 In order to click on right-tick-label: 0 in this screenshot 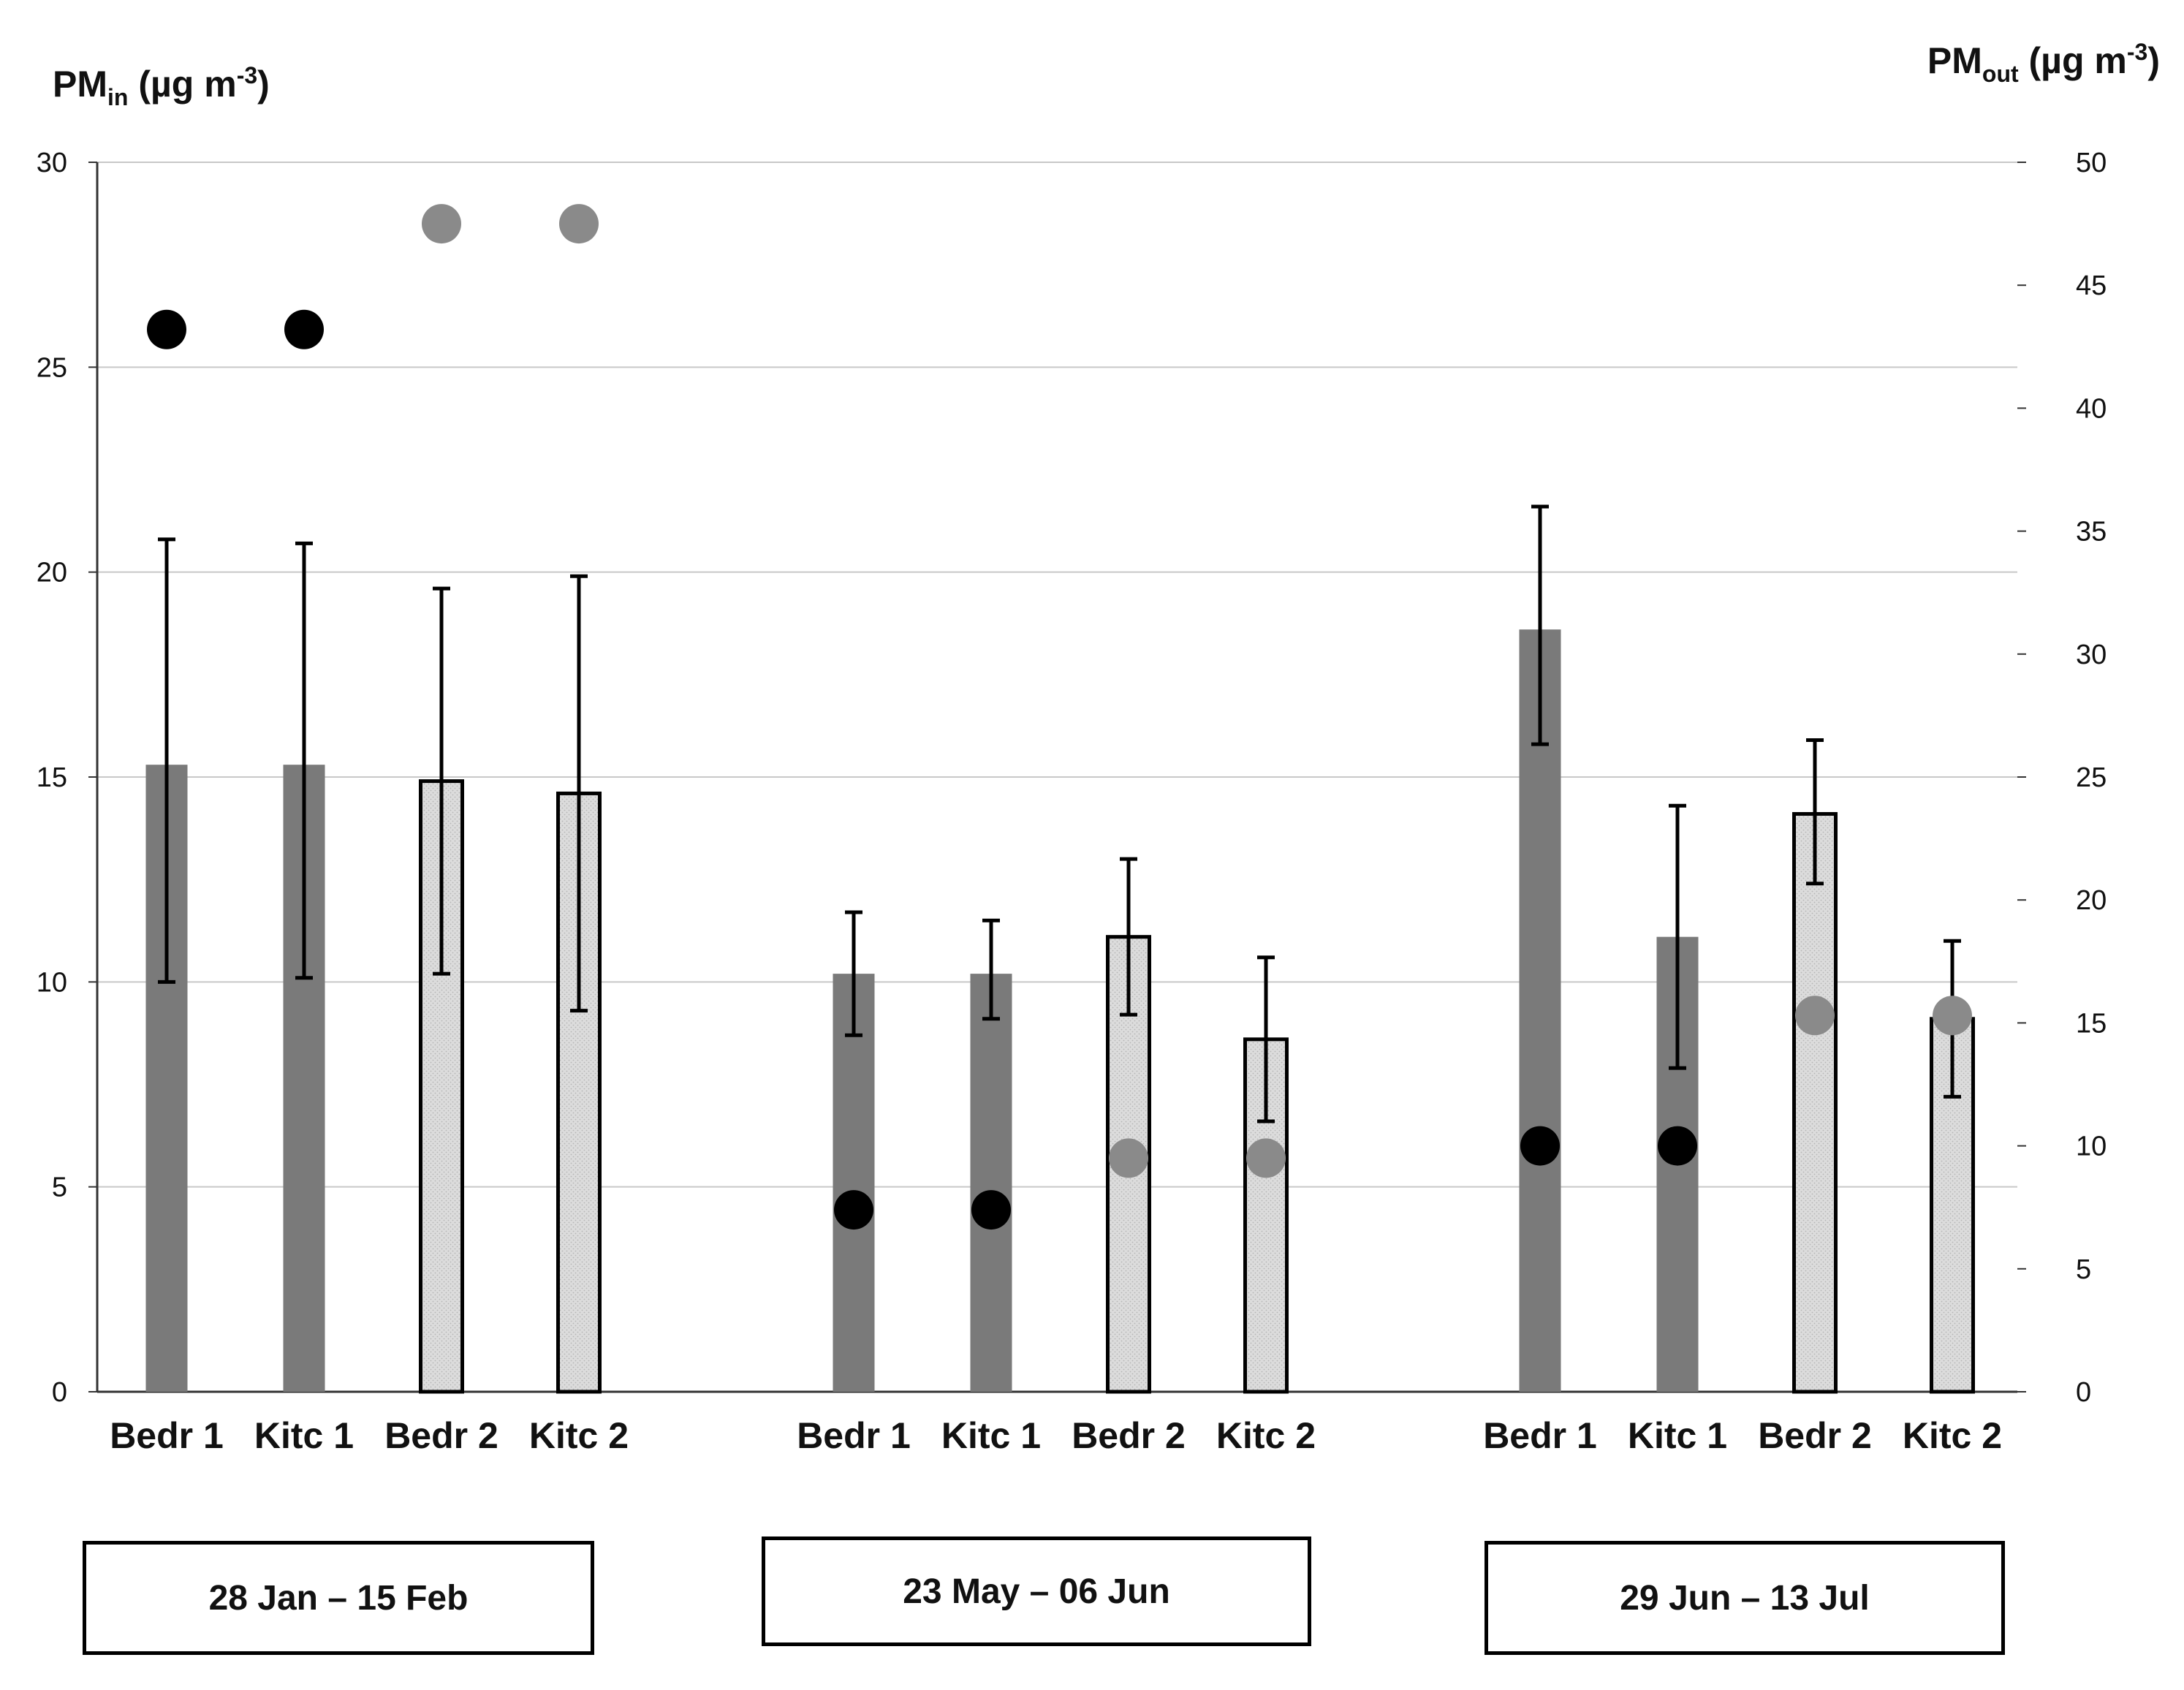, I will do `click(2083, 1393)`.